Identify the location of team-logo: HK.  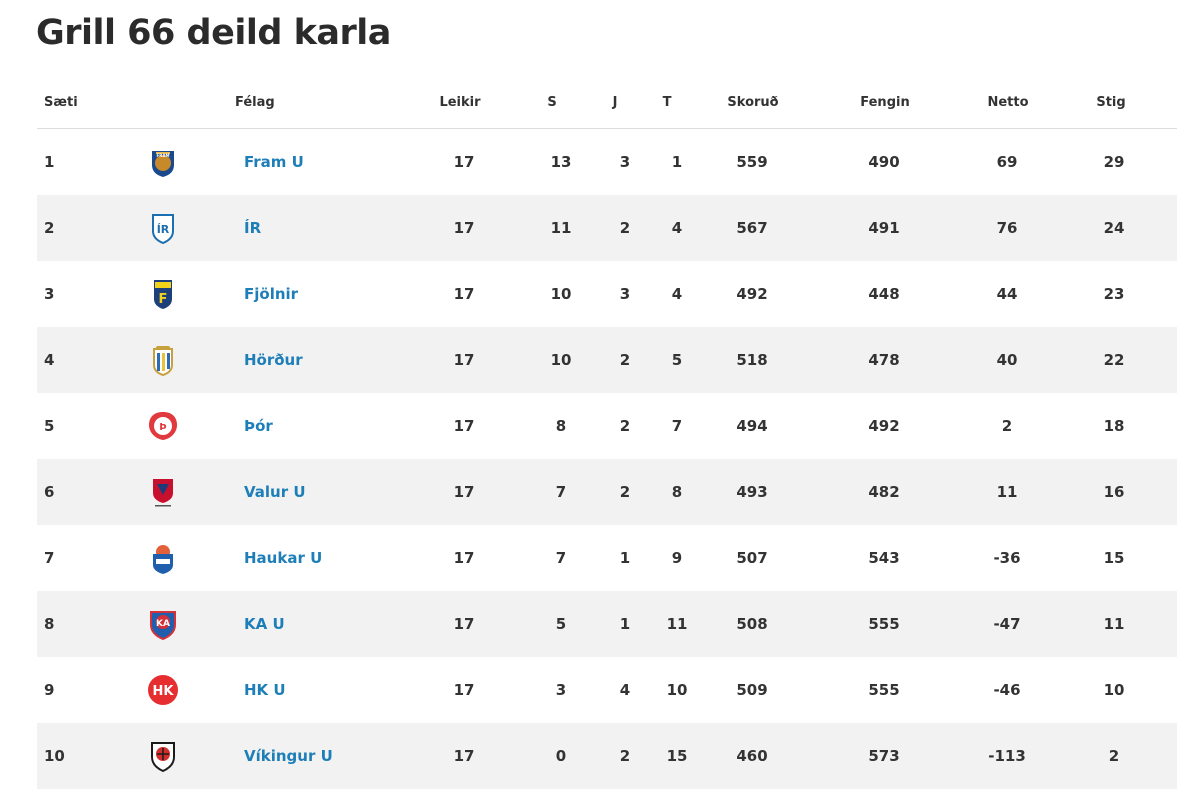
(163, 690).